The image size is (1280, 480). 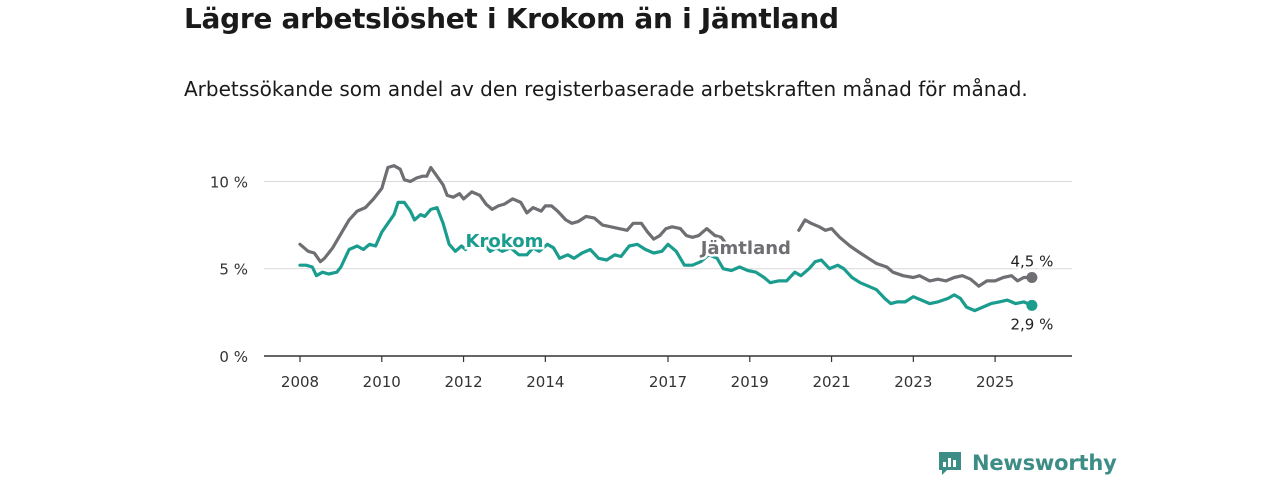 I want to click on end-value-label-krokom: 2,9 %, so click(x=1031, y=324).